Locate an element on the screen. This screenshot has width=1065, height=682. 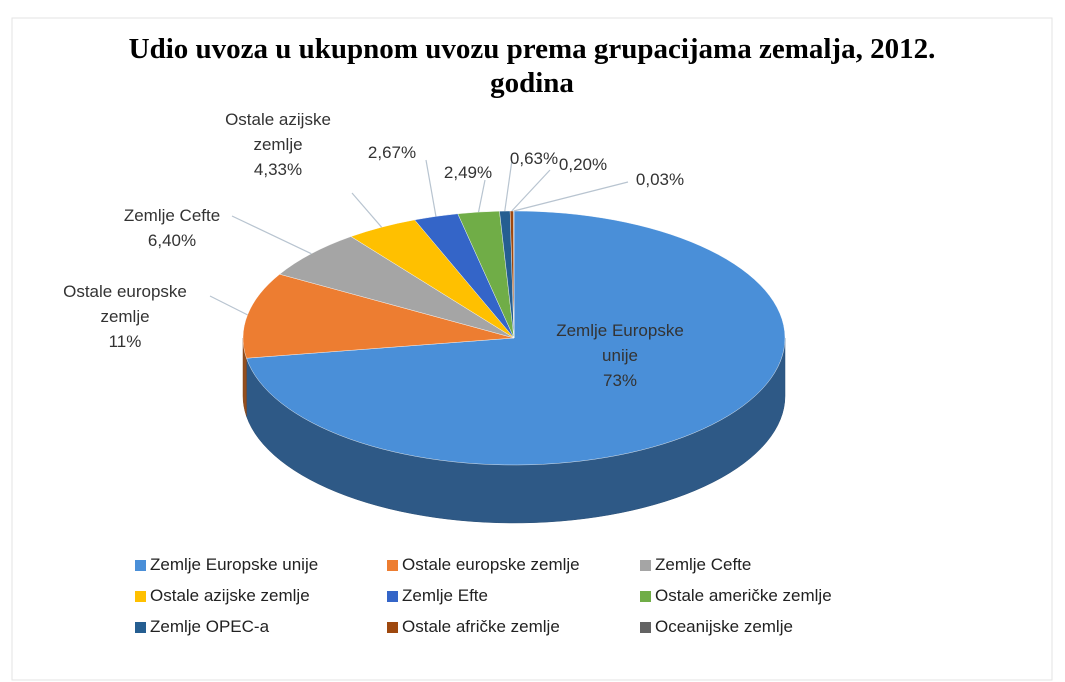
legend-label: Ostale američke zemlje is located at coordinates (743, 595).